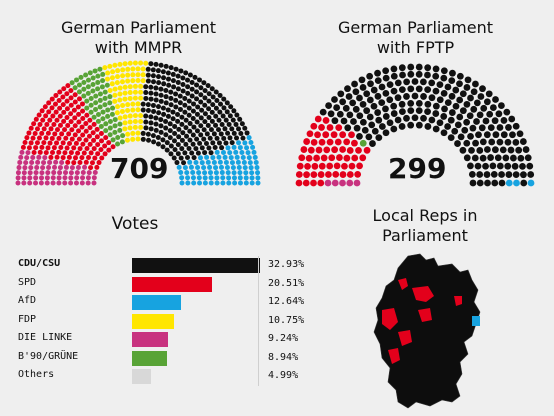 The image size is (554, 416). What do you see at coordinates (135, 224) in the screenshot?
I see `votes-title: Votes` at bounding box center [135, 224].